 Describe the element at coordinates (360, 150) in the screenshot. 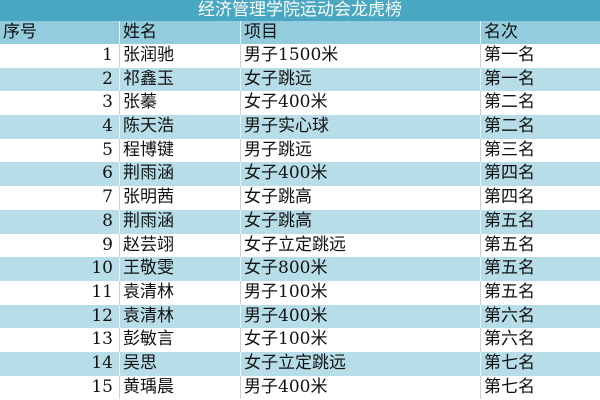

I see `cell-event: 男子跳远` at that location.